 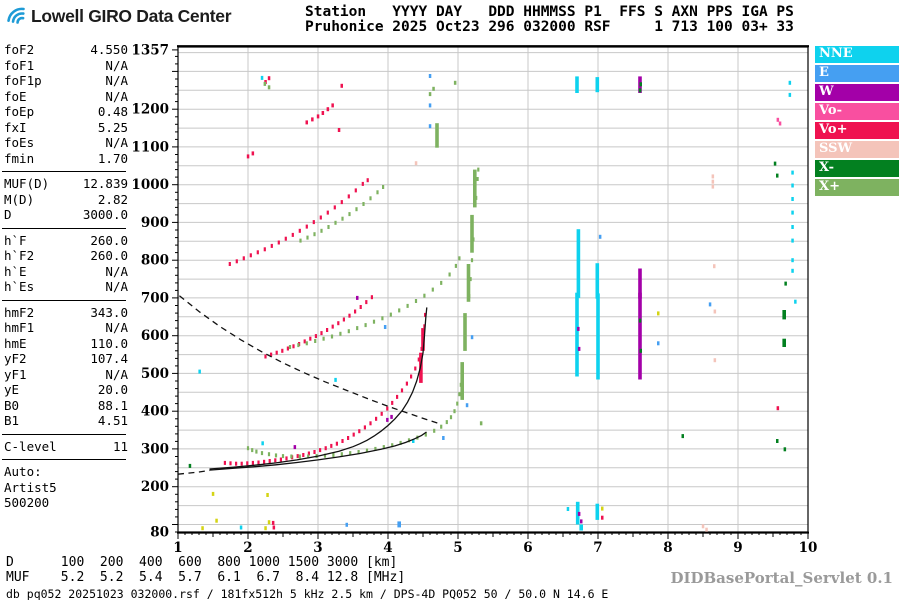 What do you see at coordinates (66, 215) in the screenshot?
I see `parameter-row-d: D 3000.0` at bounding box center [66, 215].